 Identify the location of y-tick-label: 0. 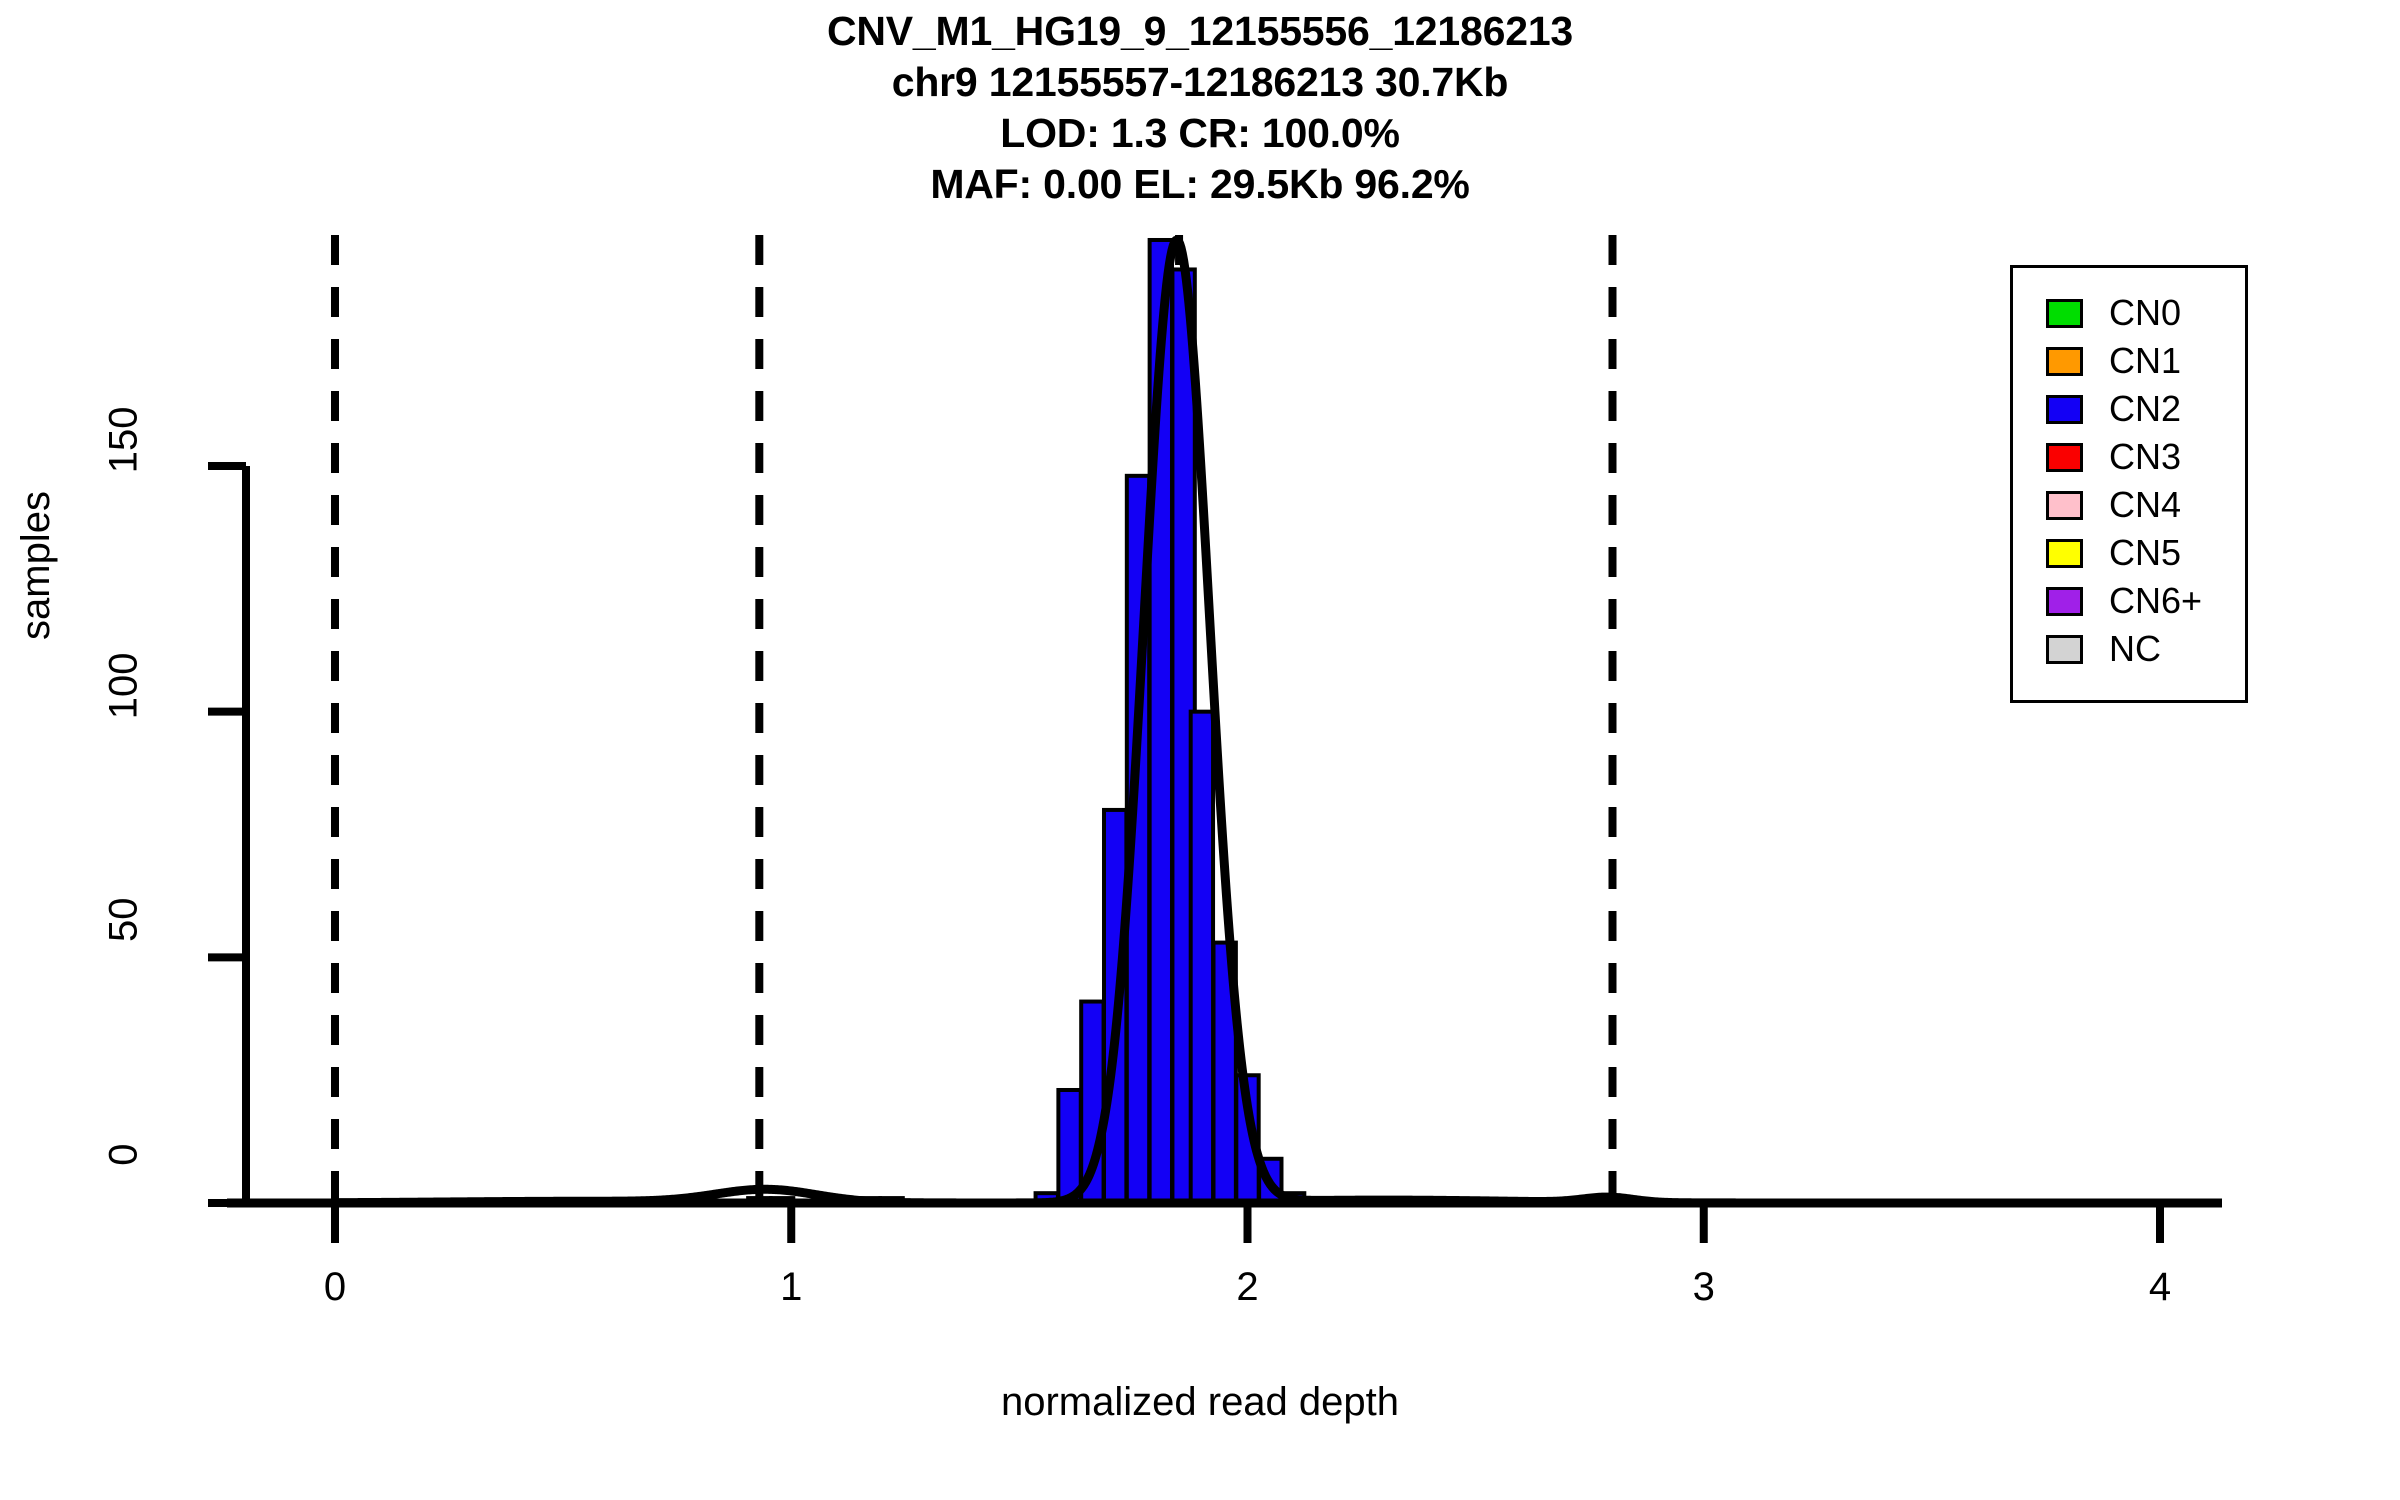
(123, 1154).